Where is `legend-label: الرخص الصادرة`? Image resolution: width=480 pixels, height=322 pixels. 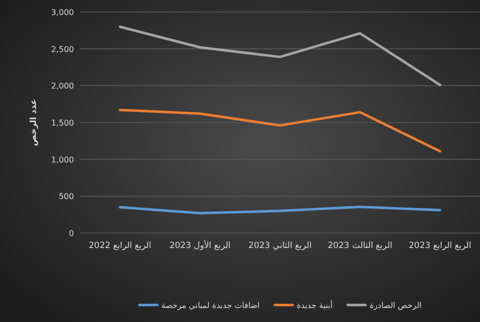 legend-label: الرخص الصادرة is located at coordinates (396, 305).